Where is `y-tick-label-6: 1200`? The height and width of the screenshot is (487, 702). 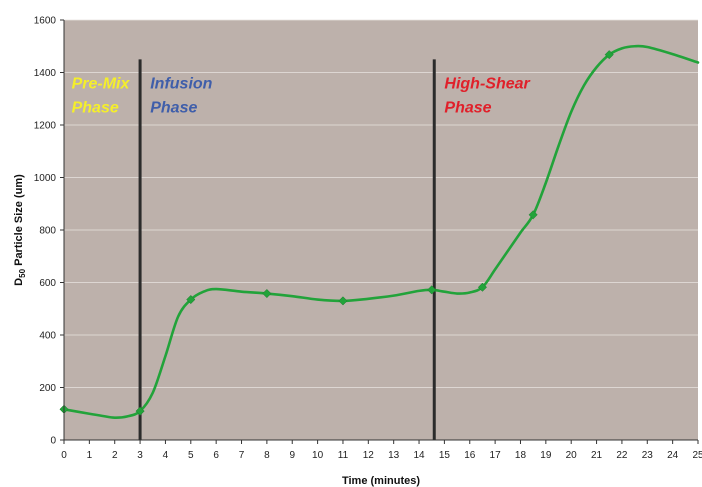
y-tick-label-6: 1200 is located at coordinates (45, 126).